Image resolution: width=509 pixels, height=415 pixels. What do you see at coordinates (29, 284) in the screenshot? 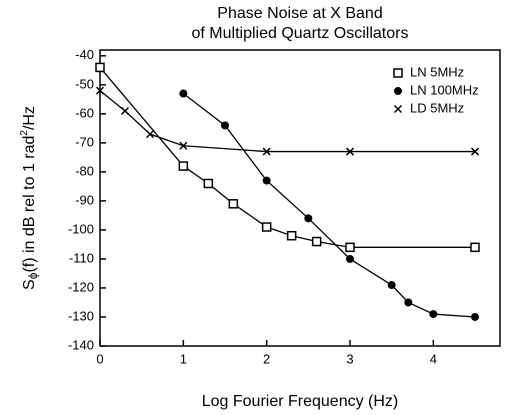
I see `y-label-part: S` at bounding box center [29, 284].